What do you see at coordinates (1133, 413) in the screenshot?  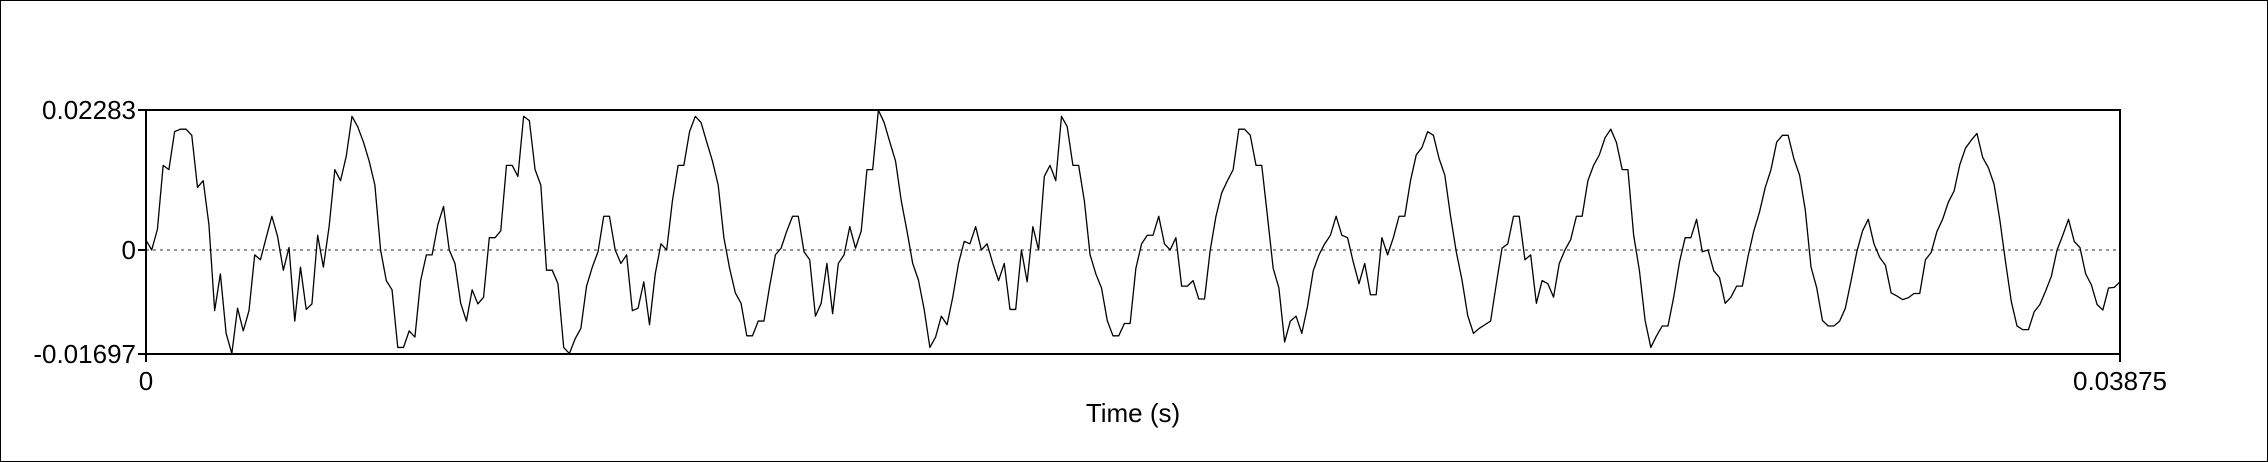 I see `x-axis-title: Time (s)` at bounding box center [1133, 413].